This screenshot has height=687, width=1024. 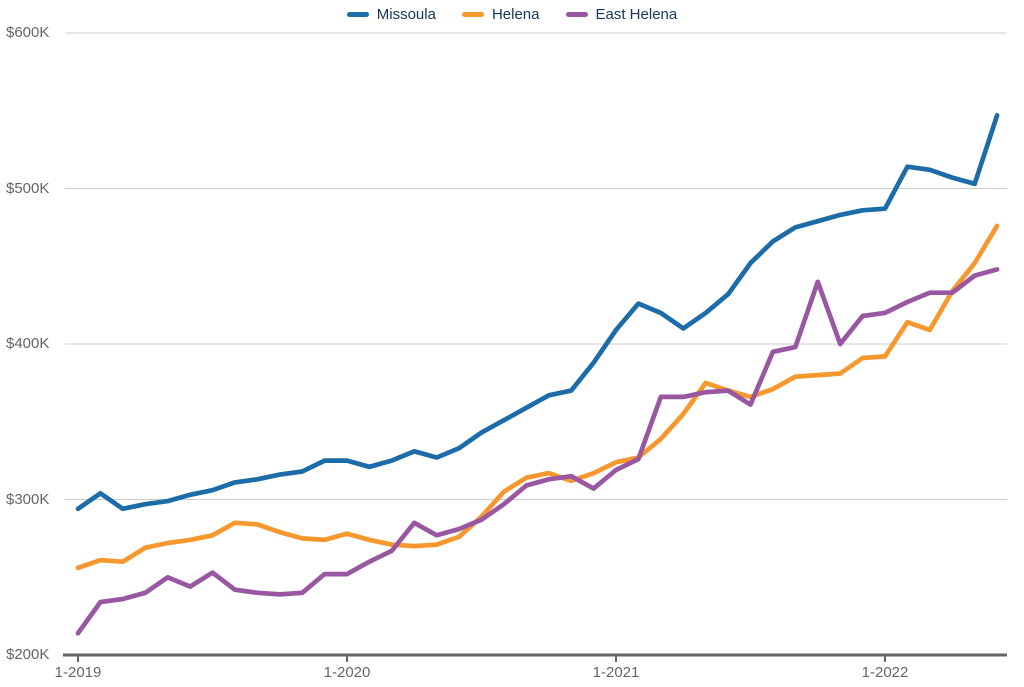 I want to click on x-axis-label-1-2021: 1-2021, so click(x=616, y=672).